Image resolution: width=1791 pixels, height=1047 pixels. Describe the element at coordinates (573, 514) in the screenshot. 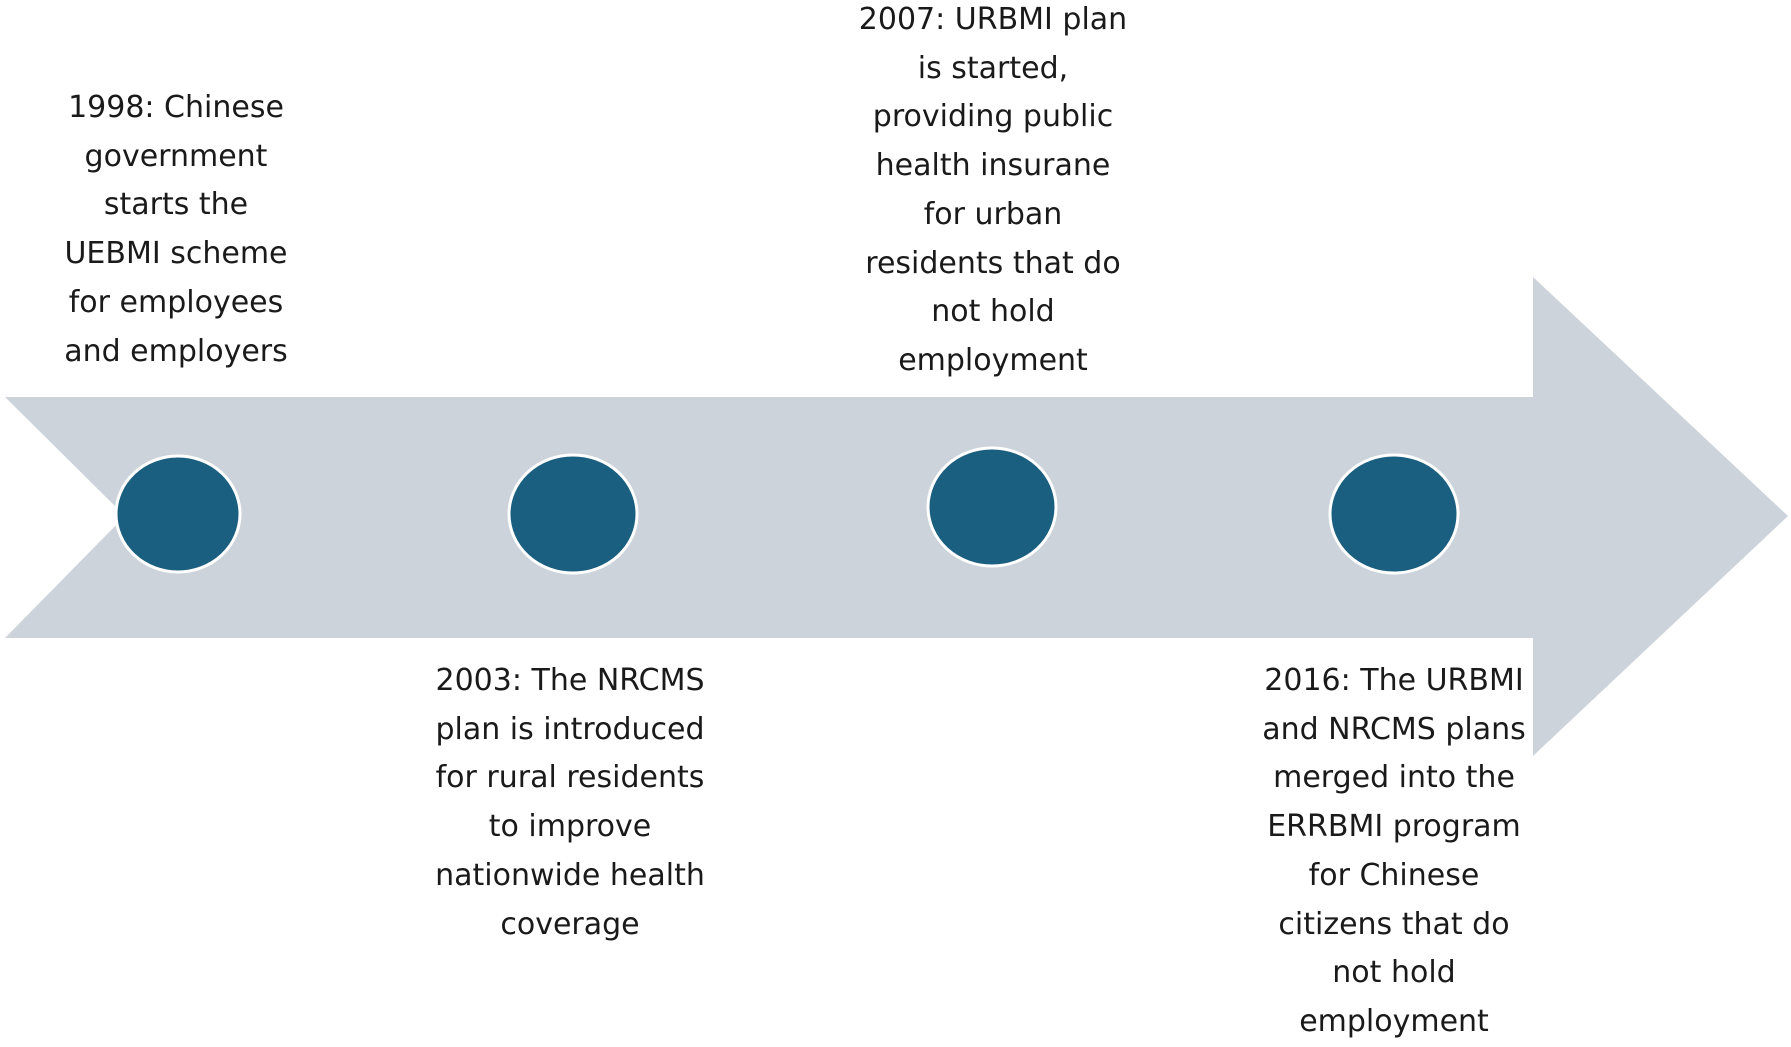

I see `milestone-dot-2003` at that location.